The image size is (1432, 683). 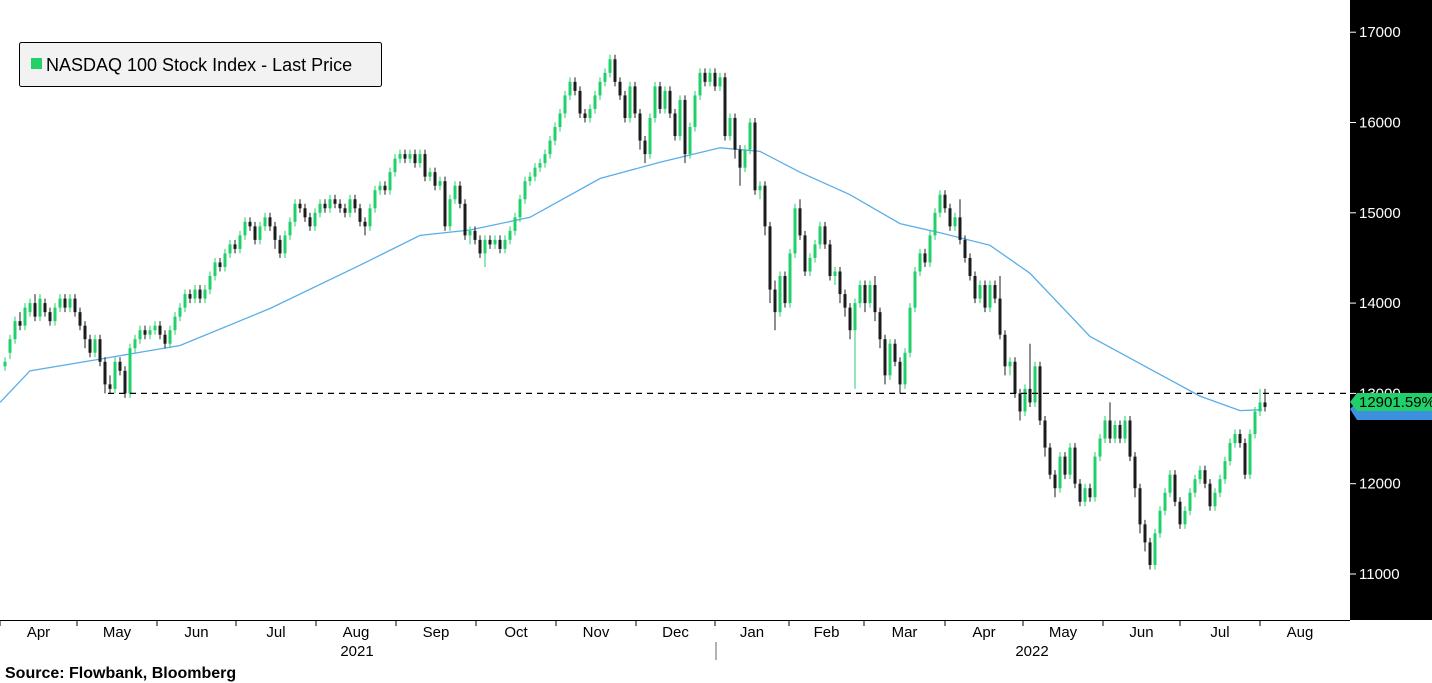 What do you see at coordinates (275, 632) in the screenshot?
I see `x-tick-label: Jul` at bounding box center [275, 632].